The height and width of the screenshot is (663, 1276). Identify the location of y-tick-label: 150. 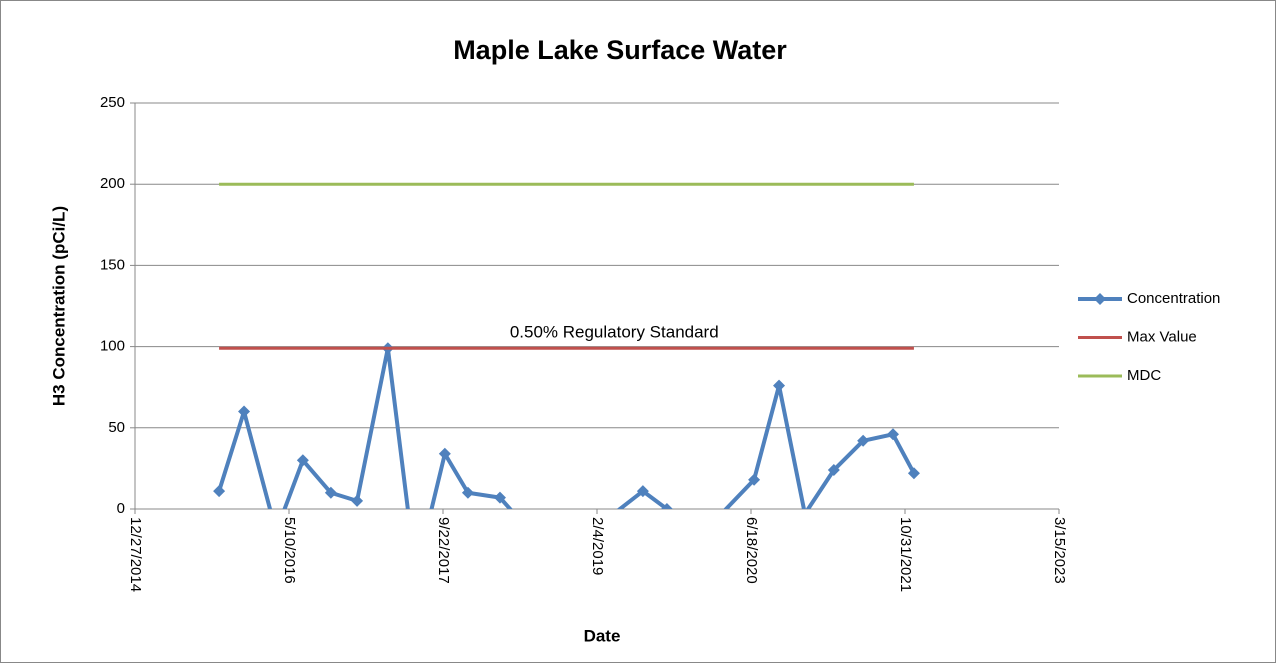
(112, 264).